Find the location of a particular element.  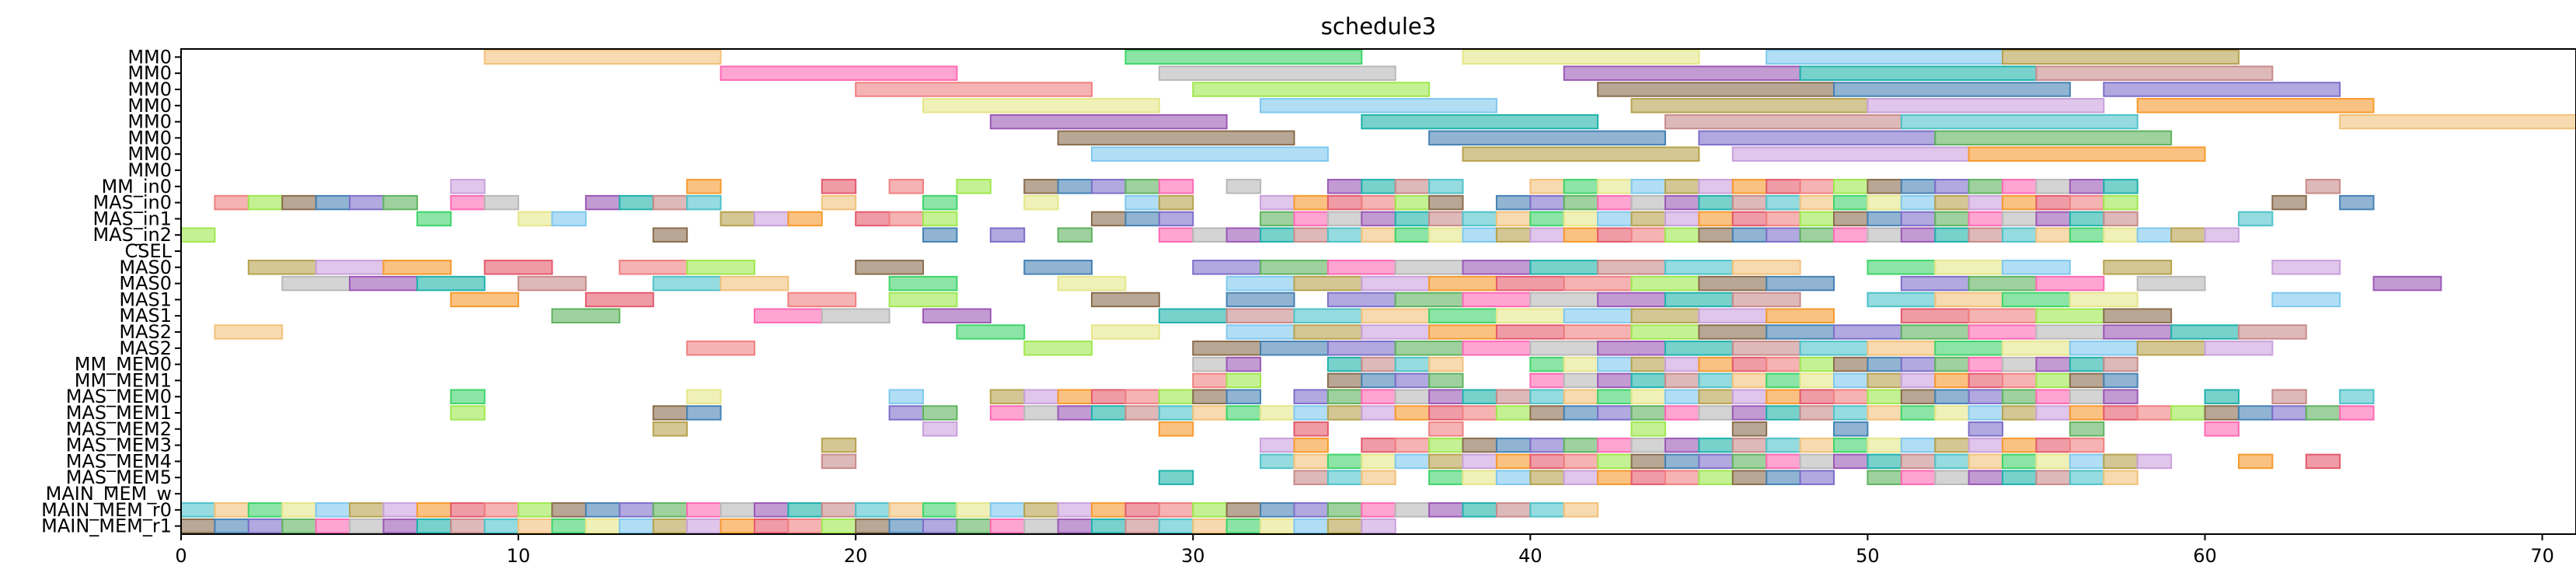

y-tick-label: MAIN_MEM_r1 is located at coordinates (106, 526).